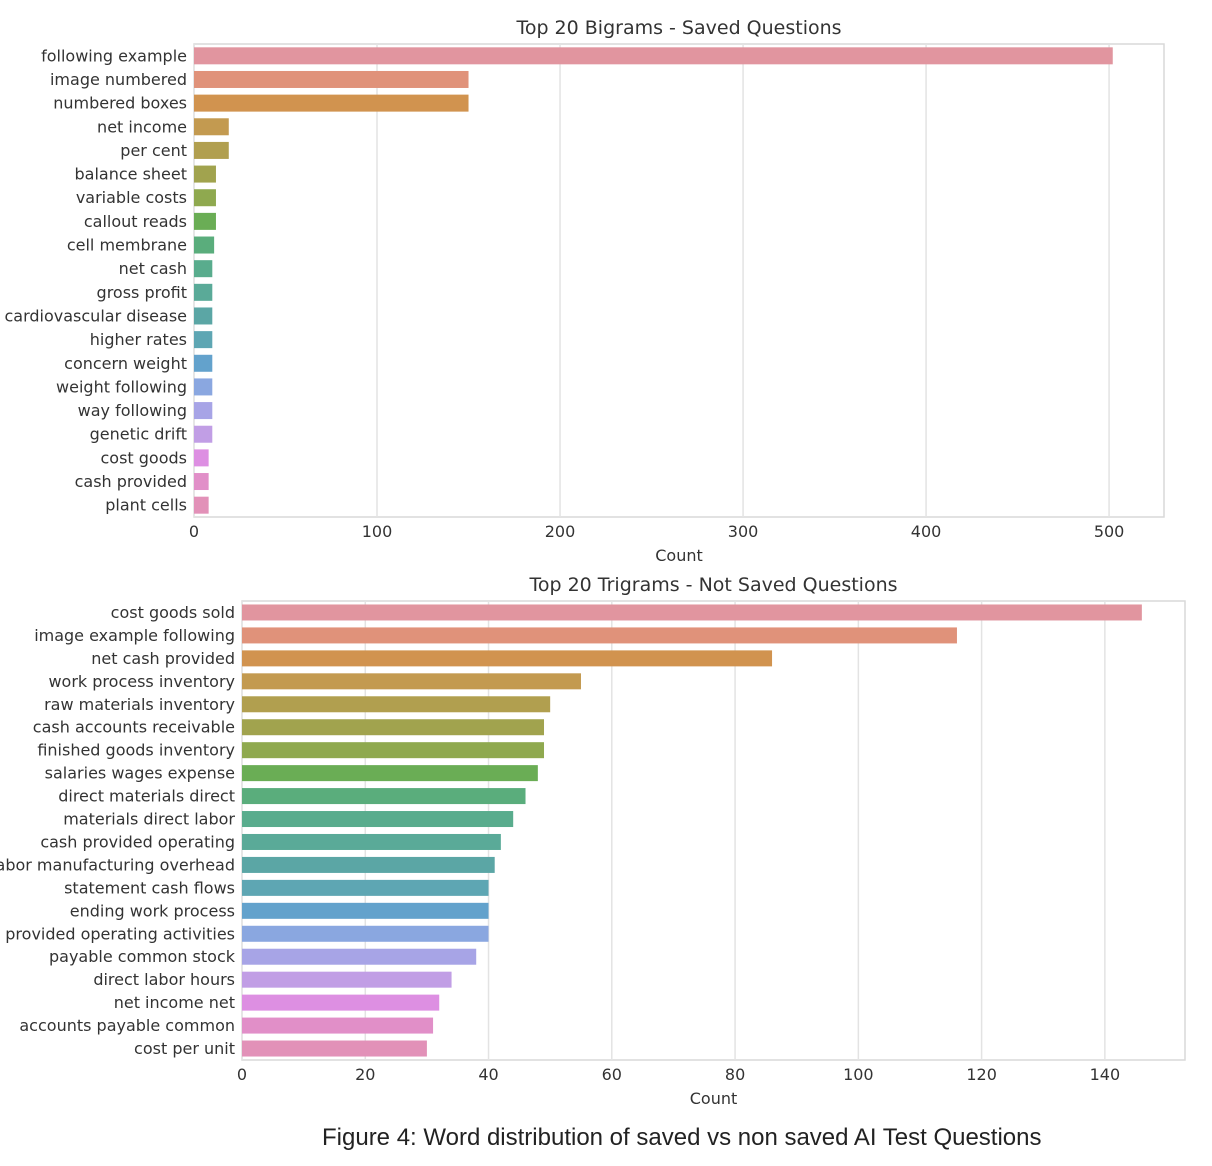  What do you see at coordinates (130, 174) in the screenshot?
I see `bigram-category-label: balance sheet` at bounding box center [130, 174].